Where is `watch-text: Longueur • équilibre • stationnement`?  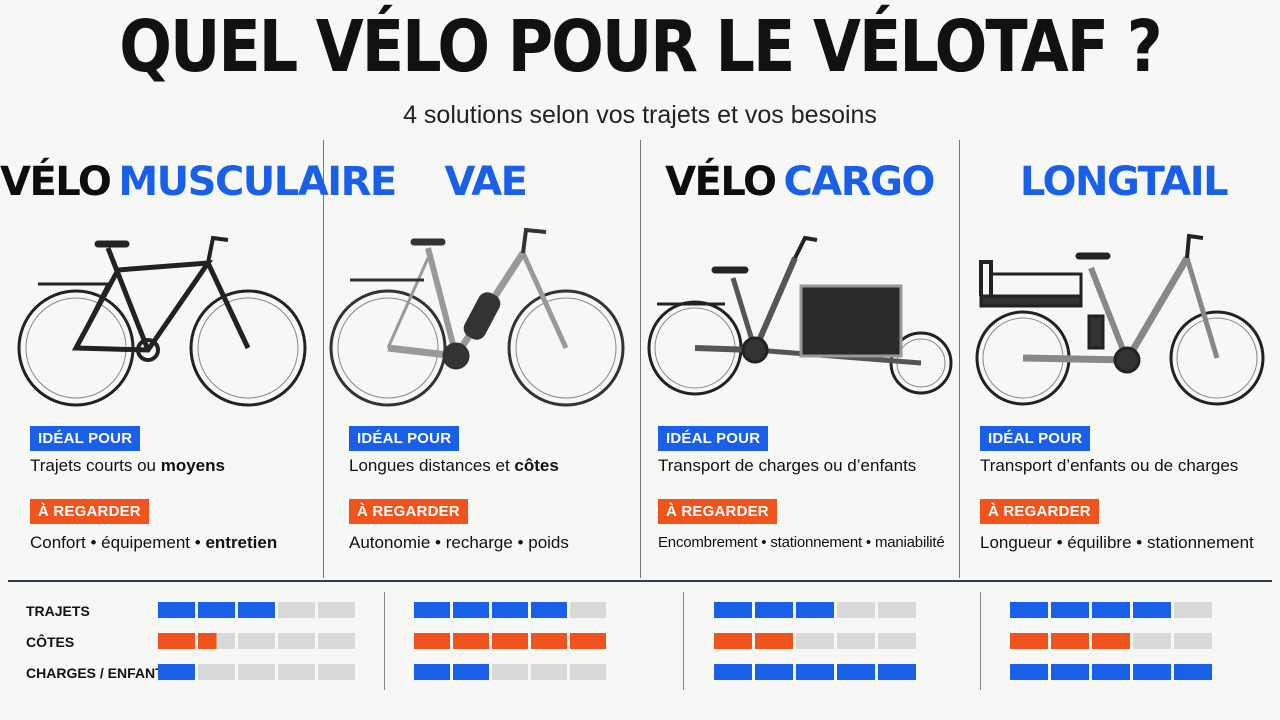
watch-text: Longueur • équilibre • stationnement is located at coordinates (1117, 542).